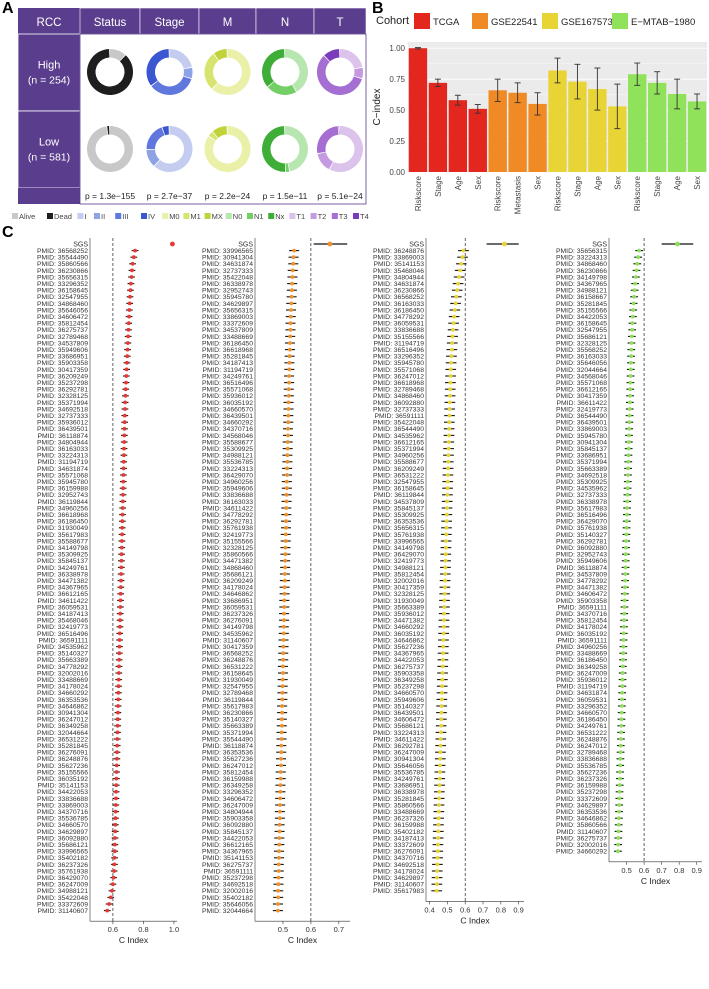  I want to click on x-tick-label: Stage, so click(577, 185).